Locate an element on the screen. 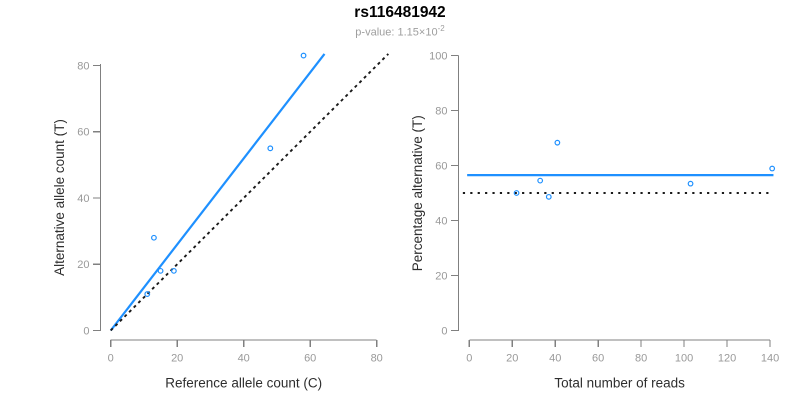 This screenshot has width=800, height=400. pvalue-exponent: -2 is located at coordinates (441, 28).